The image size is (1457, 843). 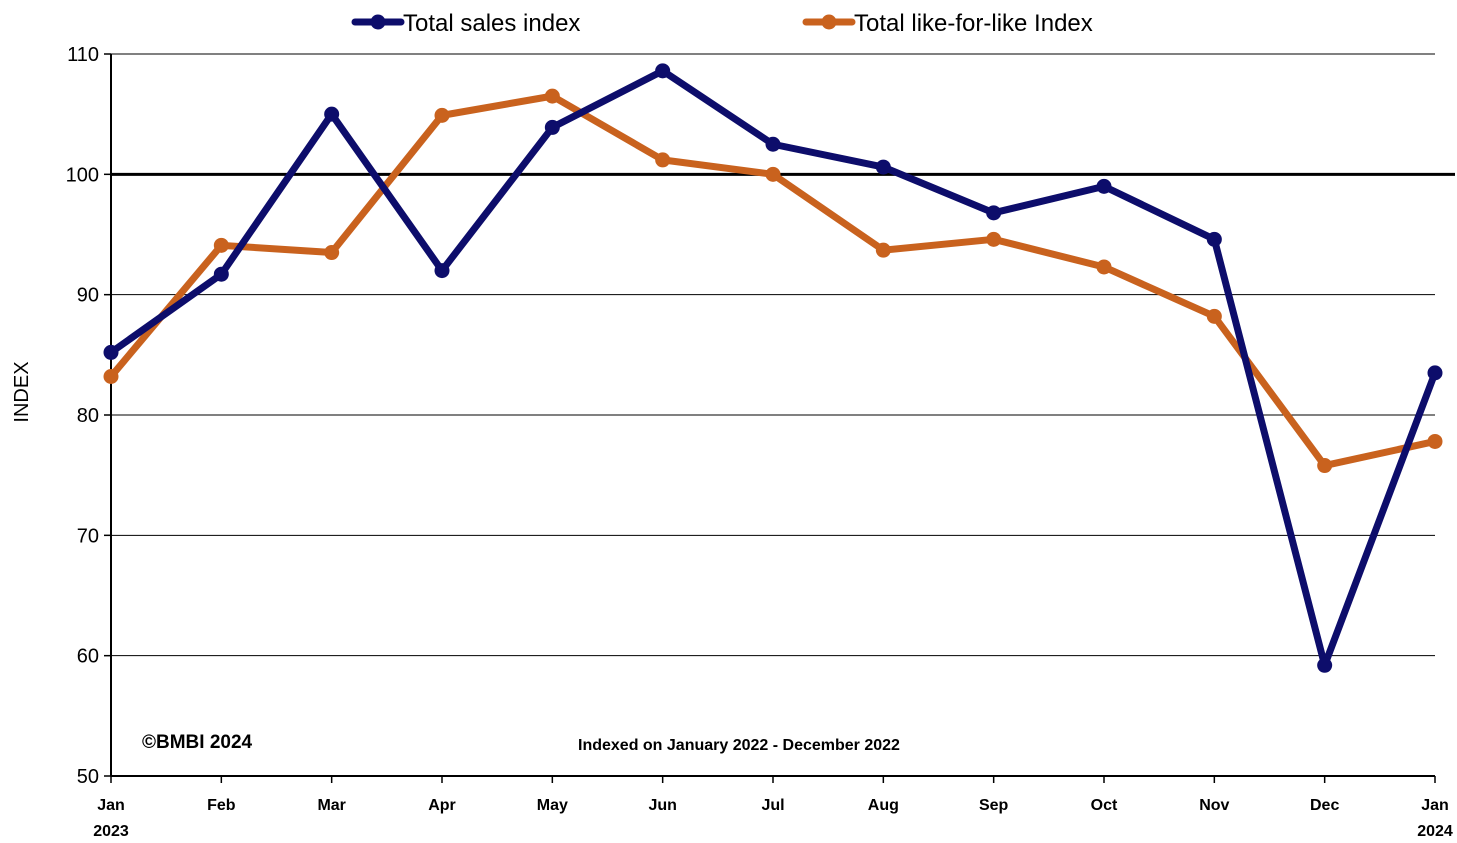 I want to click on x-tick-year-label: 2023, so click(x=111, y=830).